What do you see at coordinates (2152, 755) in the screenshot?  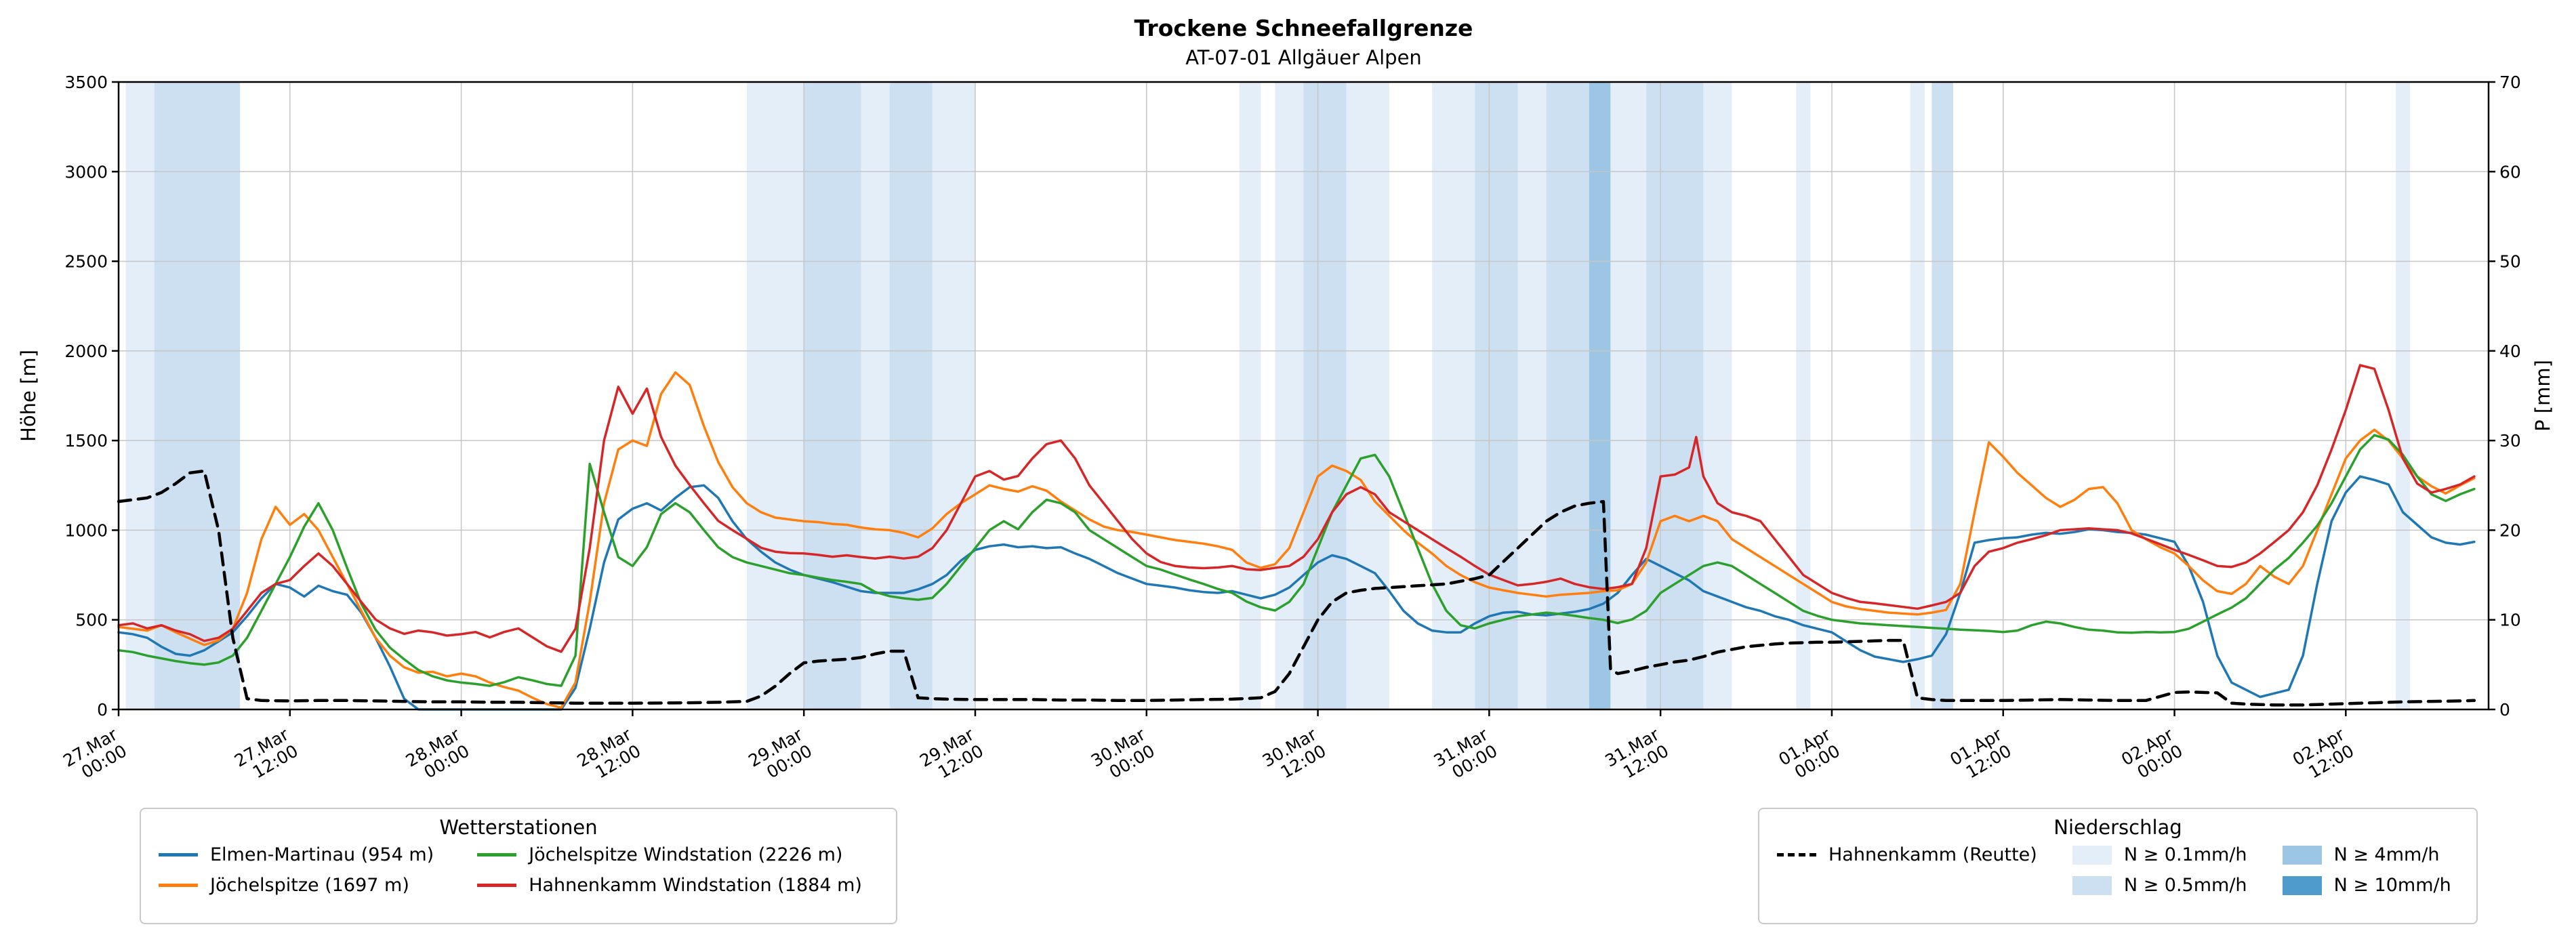 I see `x-tick-label: 02.Apr00:00` at bounding box center [2152, 755].